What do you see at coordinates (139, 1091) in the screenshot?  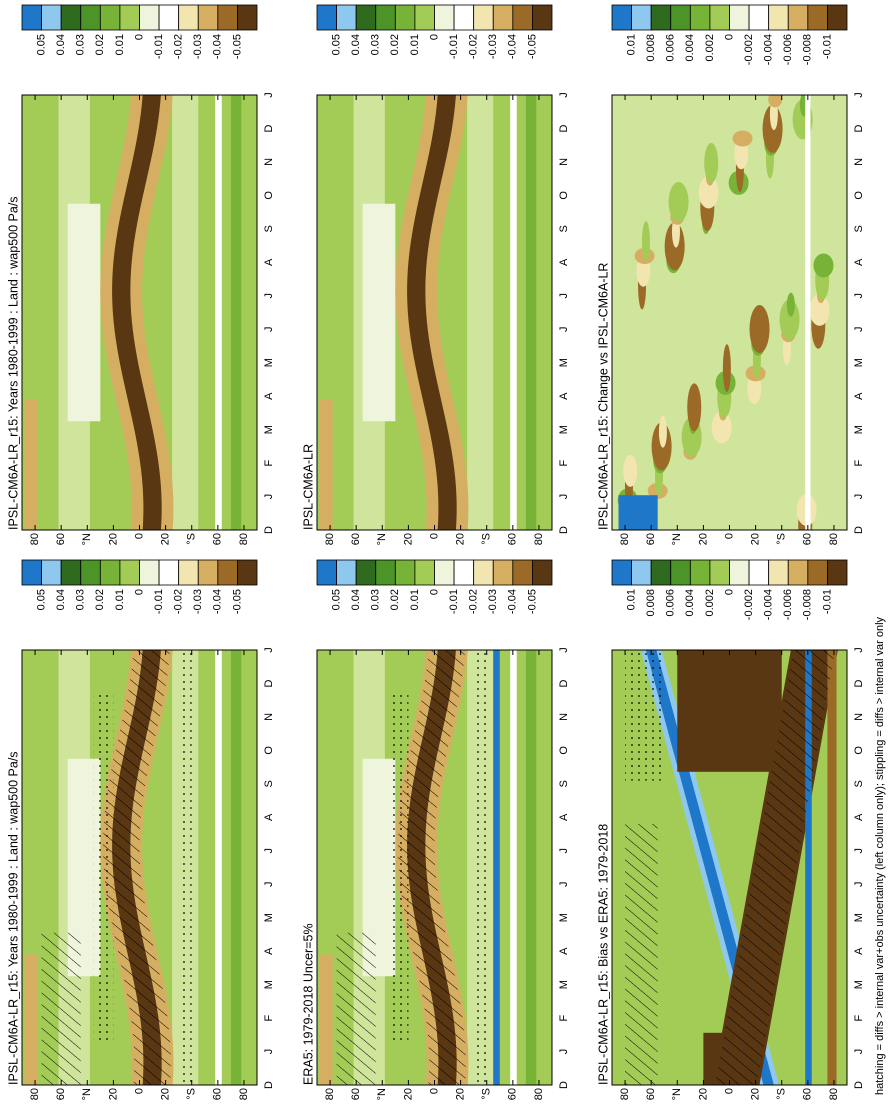 I see `y-tick-label: 0` at bounding box center [139, 1091].